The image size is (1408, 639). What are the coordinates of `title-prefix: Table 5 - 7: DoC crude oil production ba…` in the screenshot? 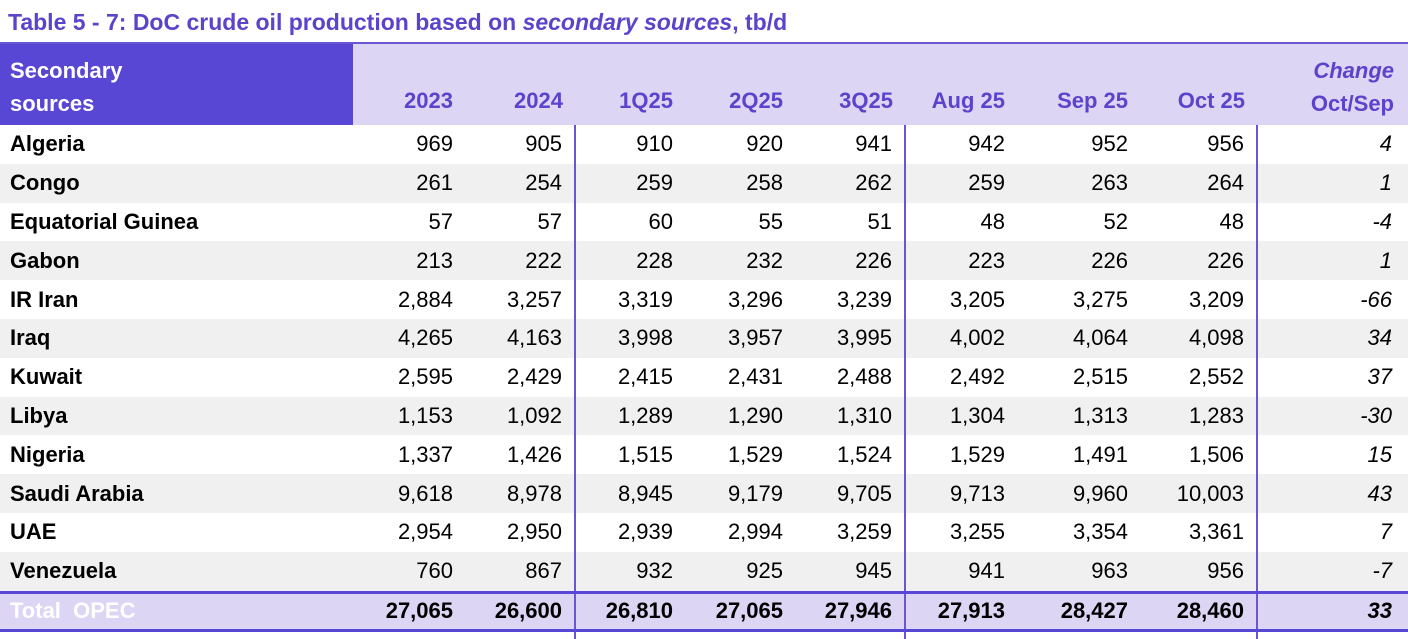 It's located at (265, 22).